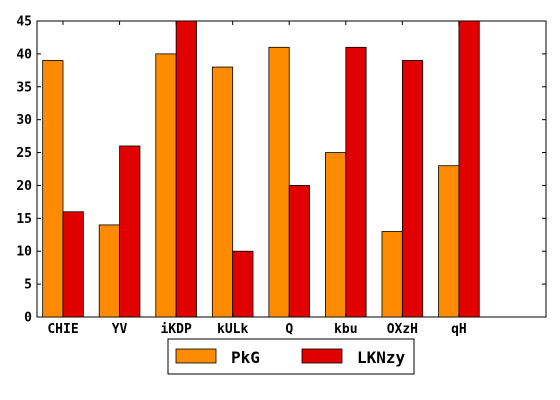 The image size is (560, 400). Describe the element at coordinates (24, 54) in the screenshot. I see `y-tick-label: 40` at that location.